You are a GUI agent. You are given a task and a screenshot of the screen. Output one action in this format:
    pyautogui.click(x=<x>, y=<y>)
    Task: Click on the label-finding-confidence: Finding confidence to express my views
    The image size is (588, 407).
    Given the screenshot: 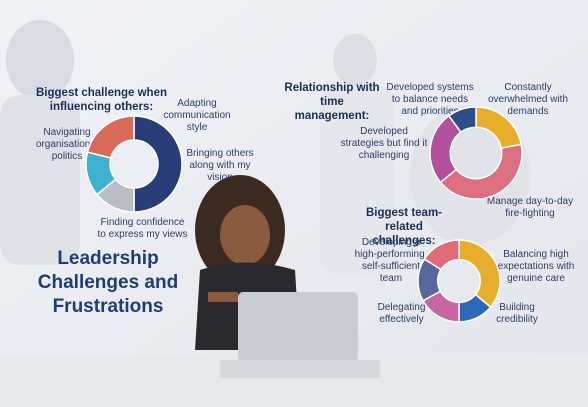 What is the action you would take?
    pyautogui.click(x=142, y=228)
    